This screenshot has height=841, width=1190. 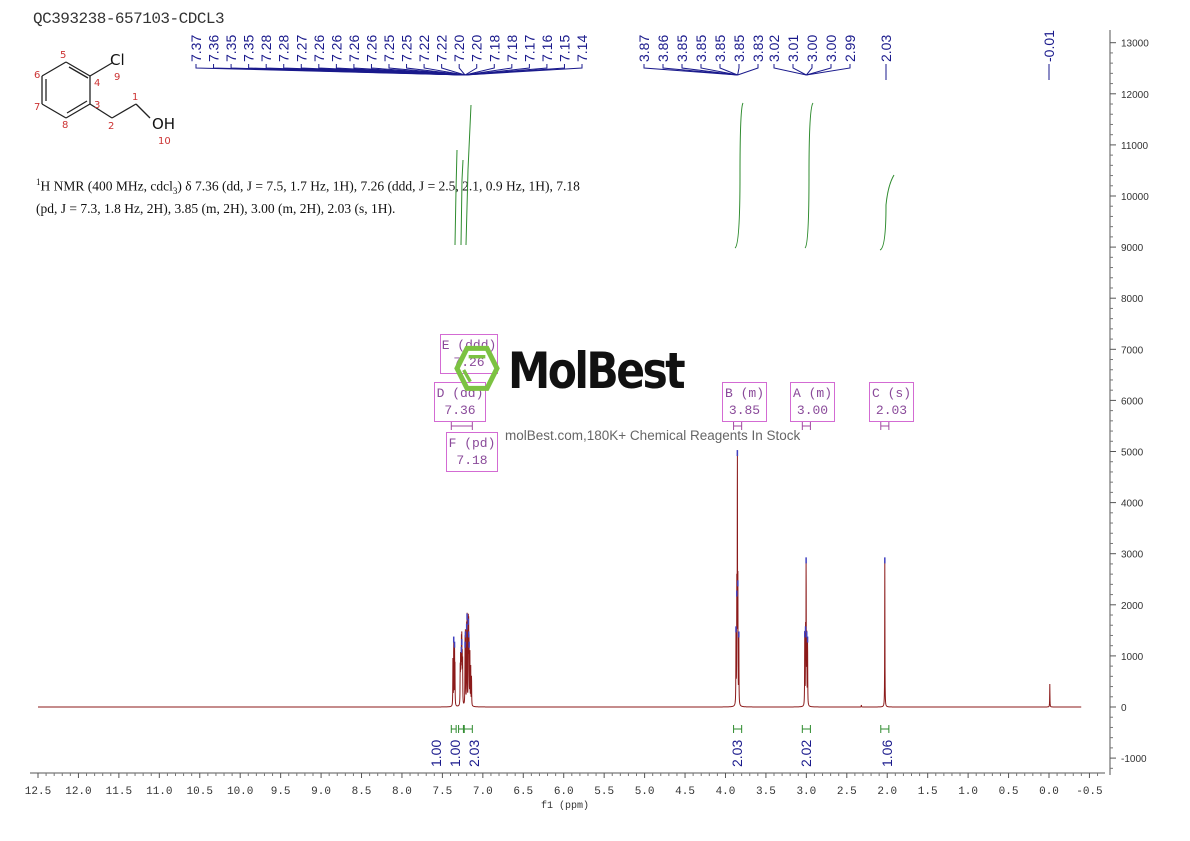 I want to click on x-tick-label: 10.0, so click(x=240, y=792).